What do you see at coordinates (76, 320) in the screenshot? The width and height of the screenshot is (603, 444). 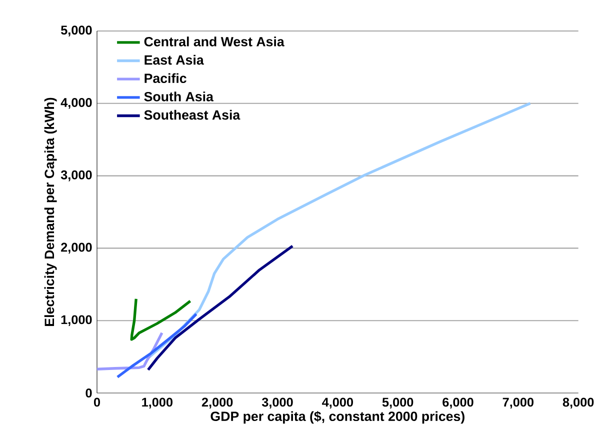 I see `y-tick-label: 1,000` at bounding box center [76, 320].